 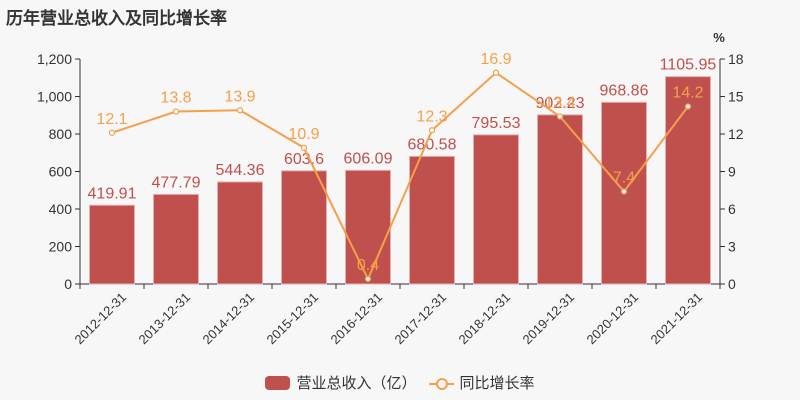 What do you see at coordinates (732, 247) in the screenshot?
I see `right-axis-tick-label: 3` at bounding box center [732, 247].